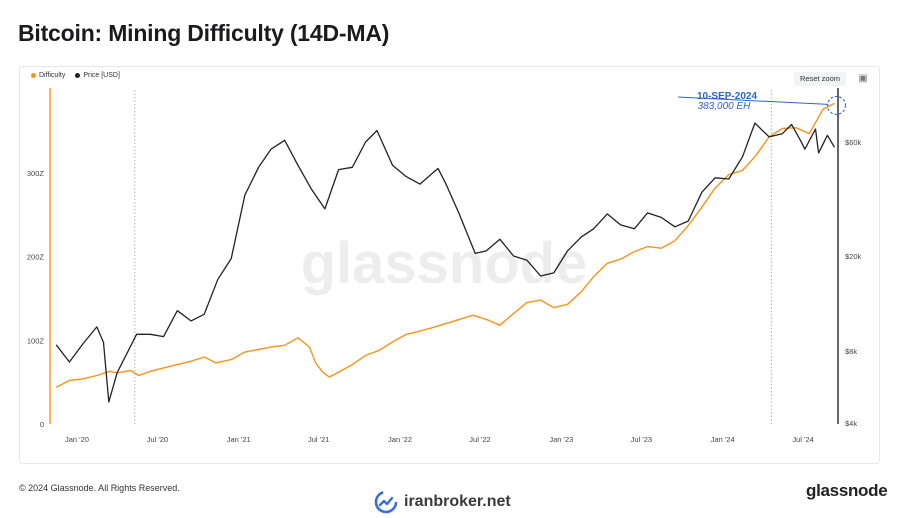 This screenshot has height=518, width=900. Describe the element at coordinates (820, 79) in the screenshot. I see `reset-zoom-button: Reset zoom` at that location.